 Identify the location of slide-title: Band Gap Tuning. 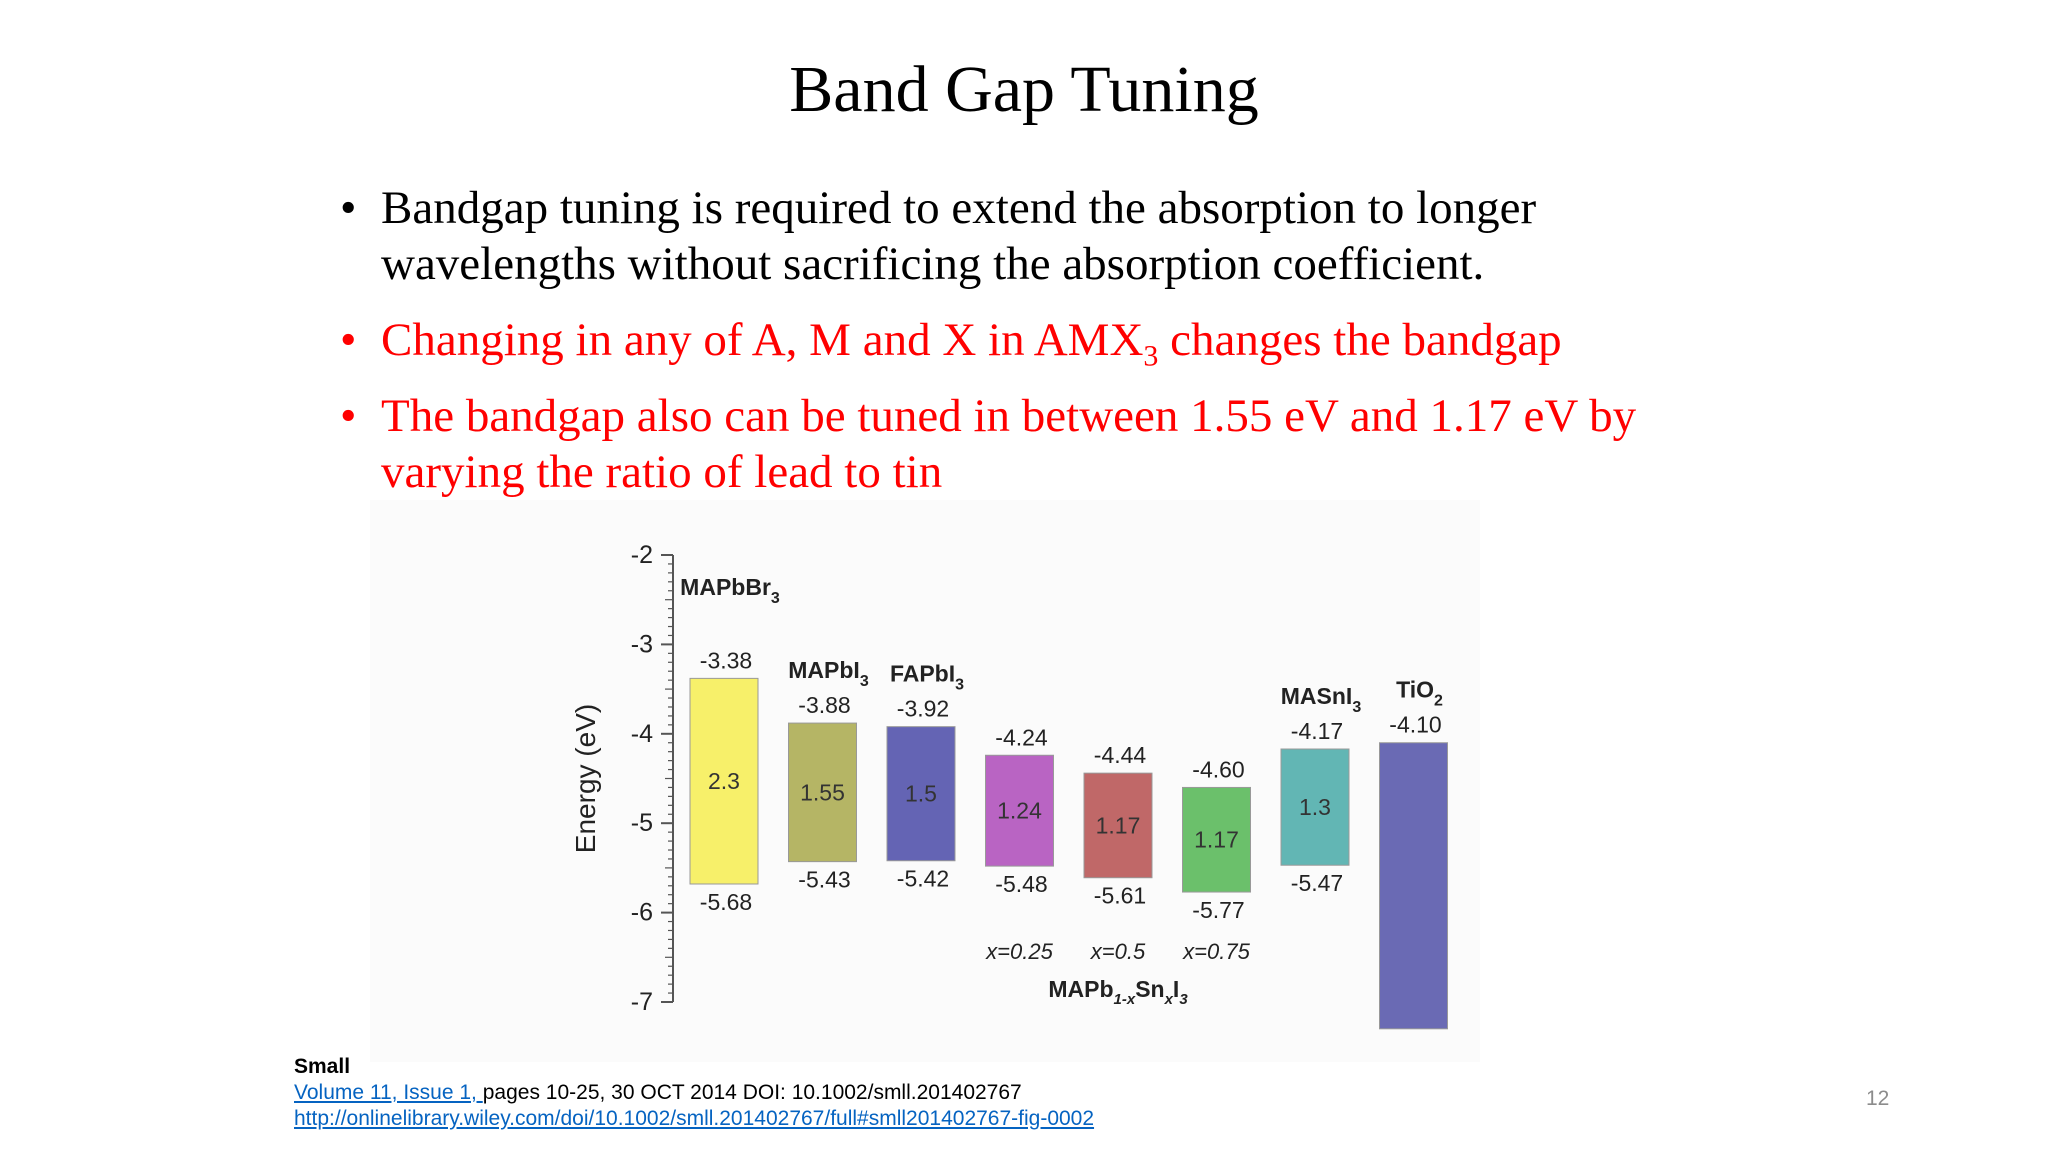
(1024, 89).